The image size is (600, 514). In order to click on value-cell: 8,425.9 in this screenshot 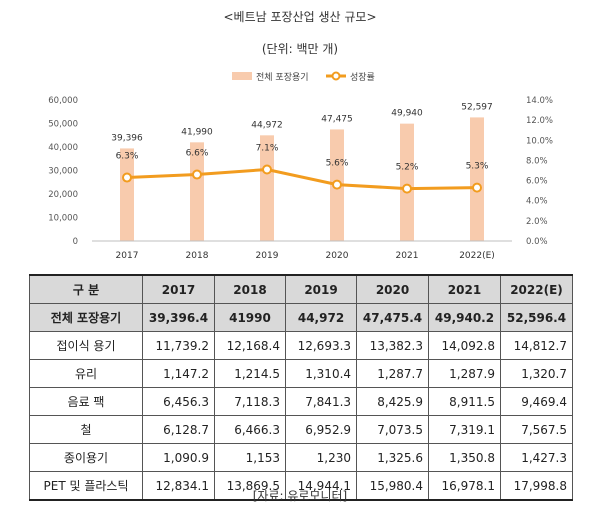, I will do `click(392, 401)`.